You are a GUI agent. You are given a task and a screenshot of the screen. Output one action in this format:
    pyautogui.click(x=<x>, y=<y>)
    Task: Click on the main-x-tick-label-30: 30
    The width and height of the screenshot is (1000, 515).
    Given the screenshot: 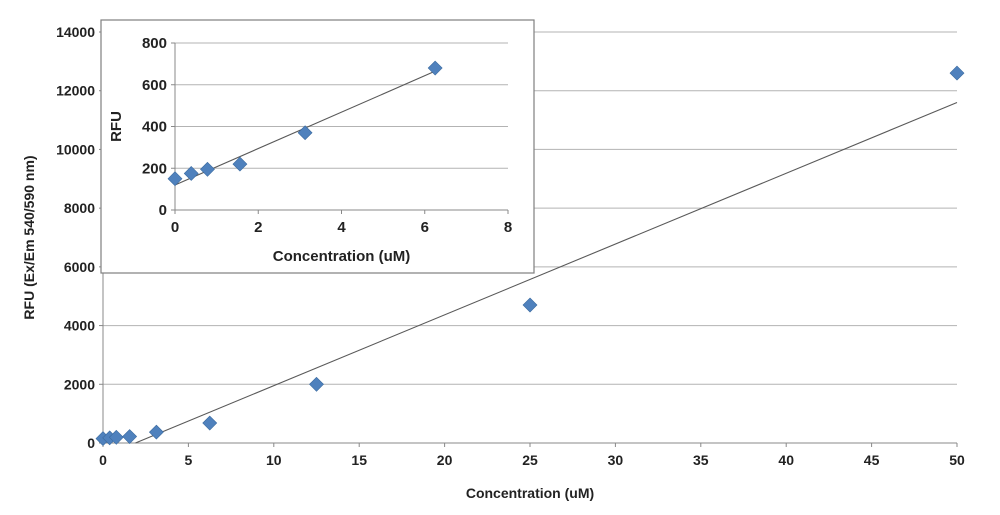 What is the action you would take?
    pyautogui.click(x=616, y=460)
    